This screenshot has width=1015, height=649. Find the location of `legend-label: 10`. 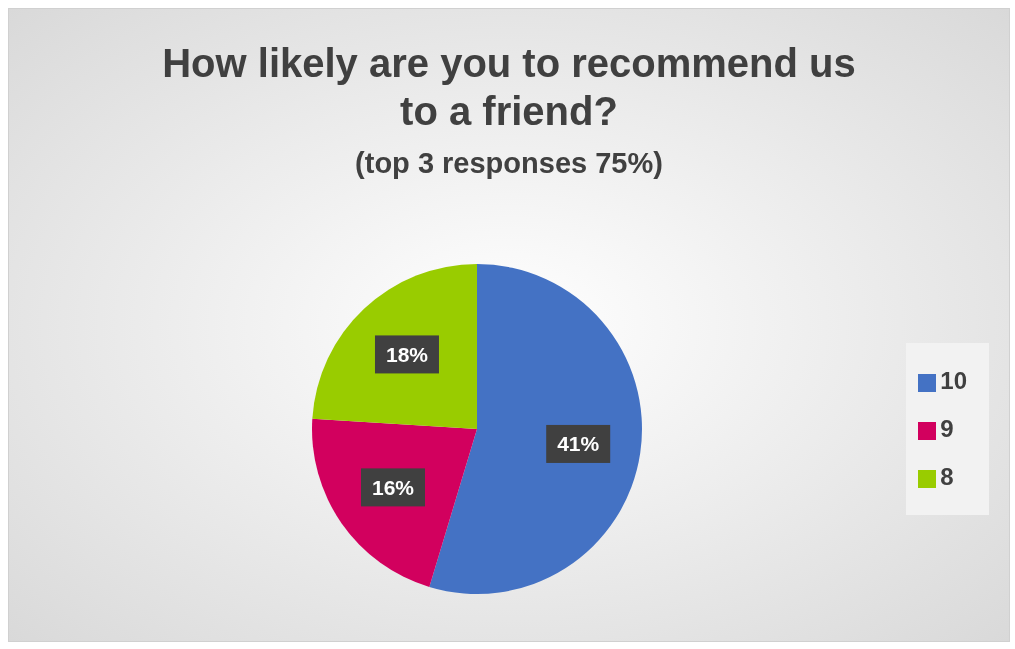

legend-label: 10 is located at coordinates (953, 380).